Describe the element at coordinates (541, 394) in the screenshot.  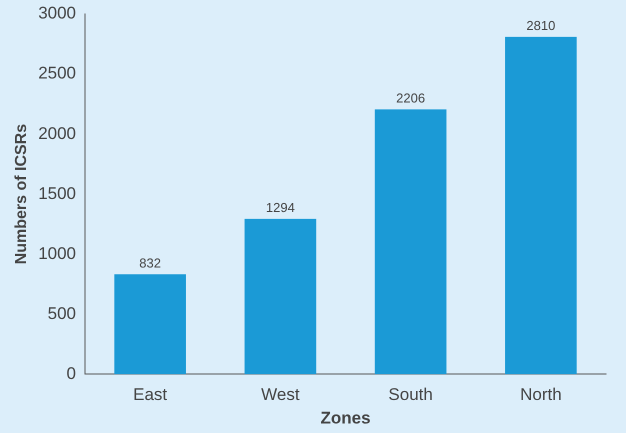
I see `x-tick-label: North` at that location.